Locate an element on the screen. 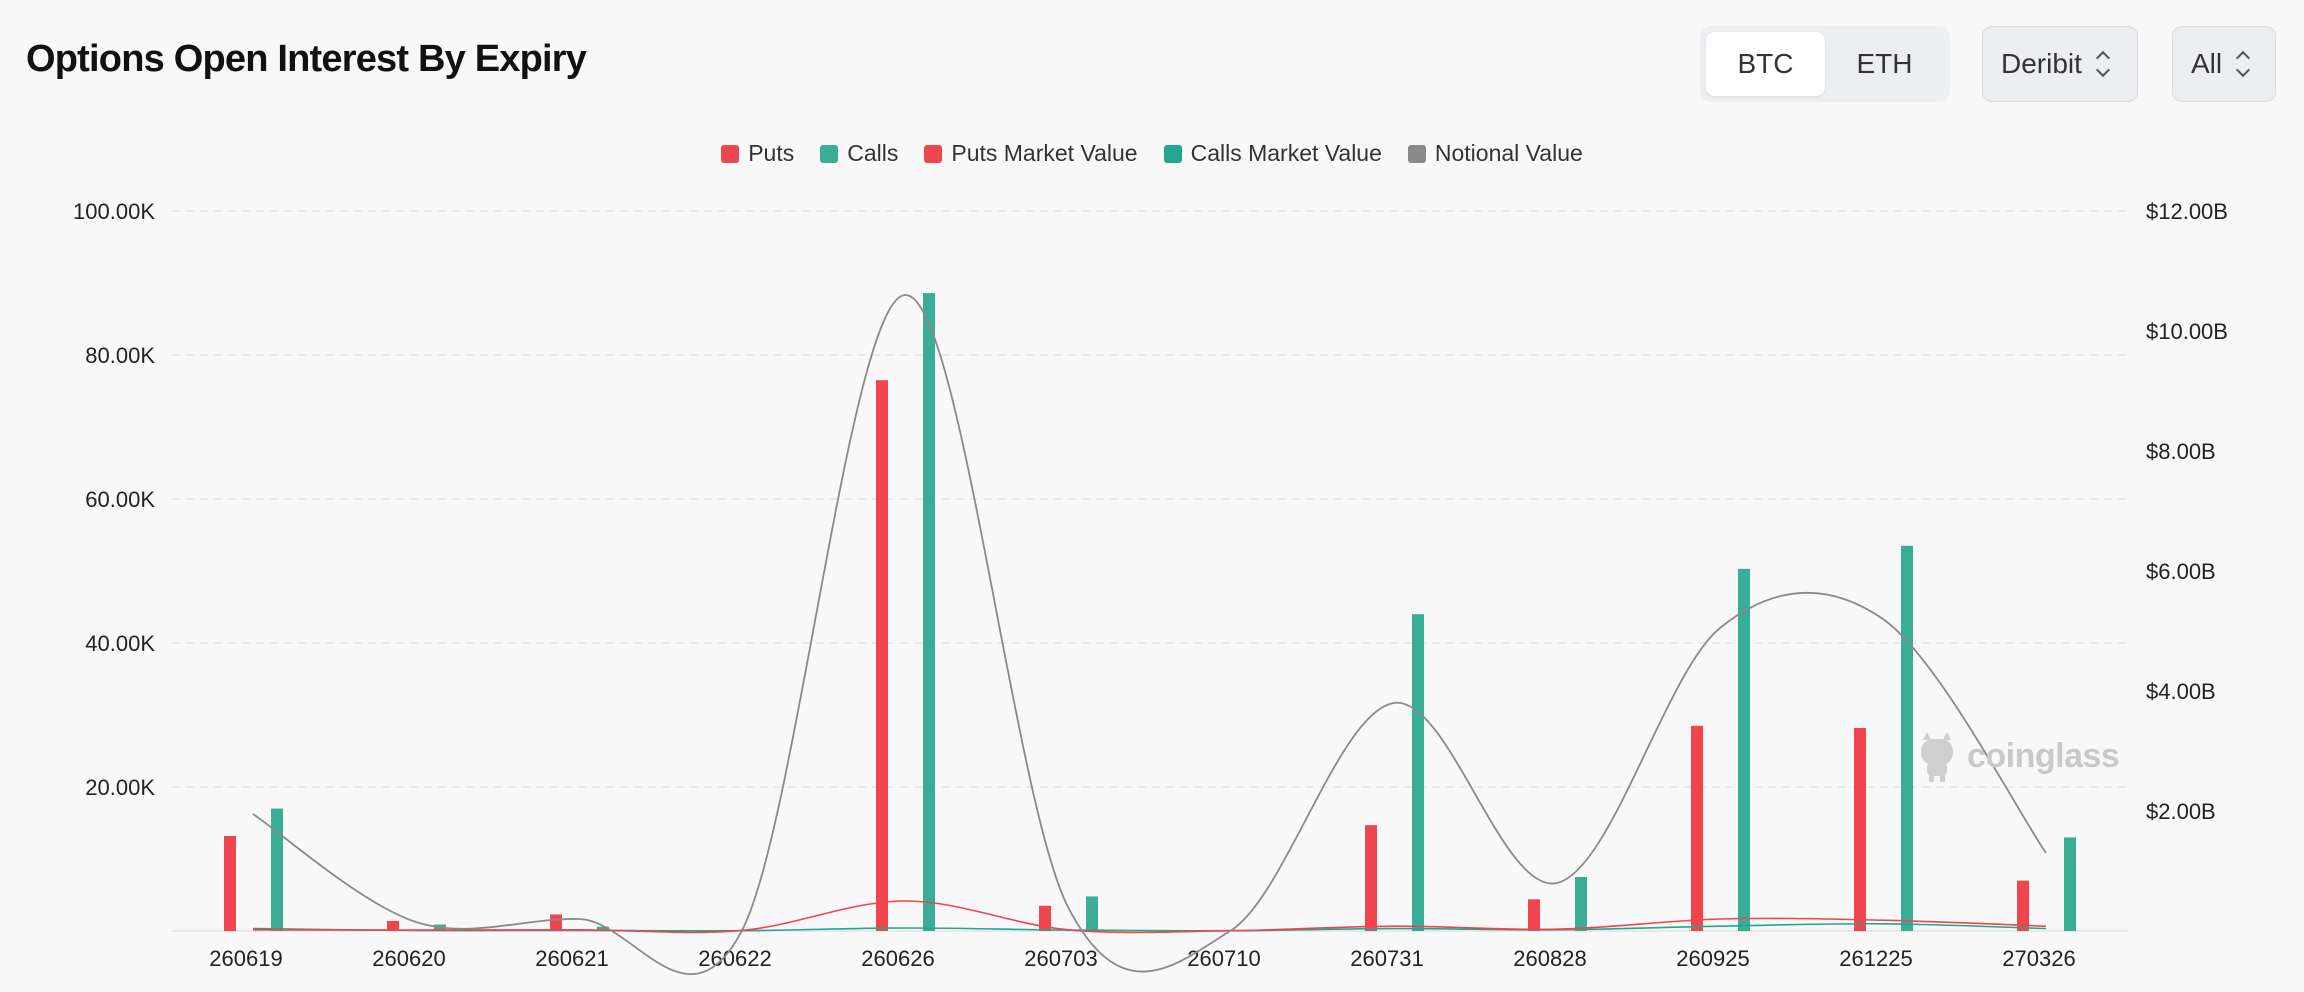 The image size is (2304, 992). x-axis-tick-label: 261225 is located at coordinates (1875, 958).